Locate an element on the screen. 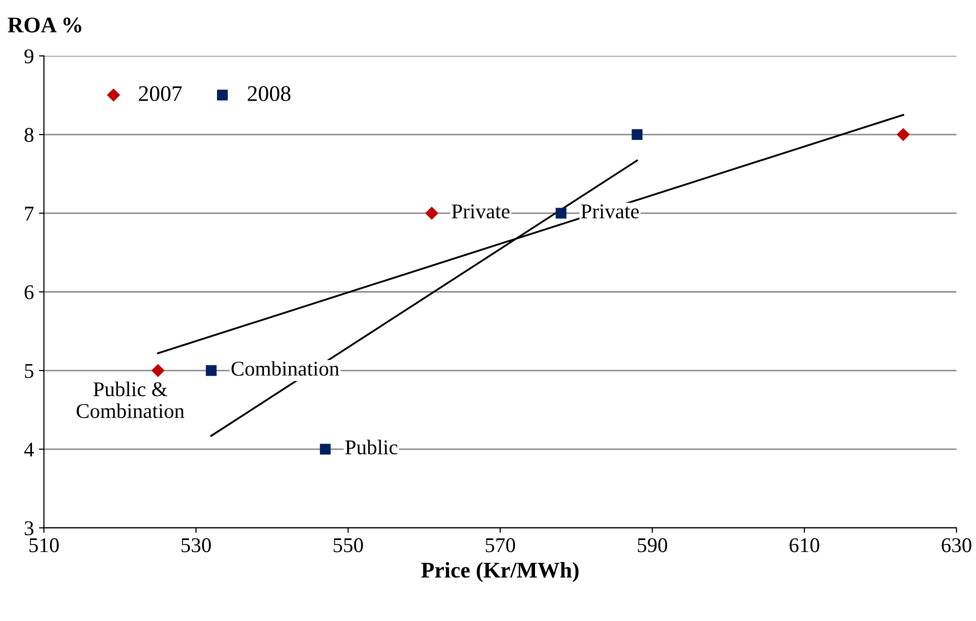  y-tick-label: 4 is located at coordinates (29, 449).